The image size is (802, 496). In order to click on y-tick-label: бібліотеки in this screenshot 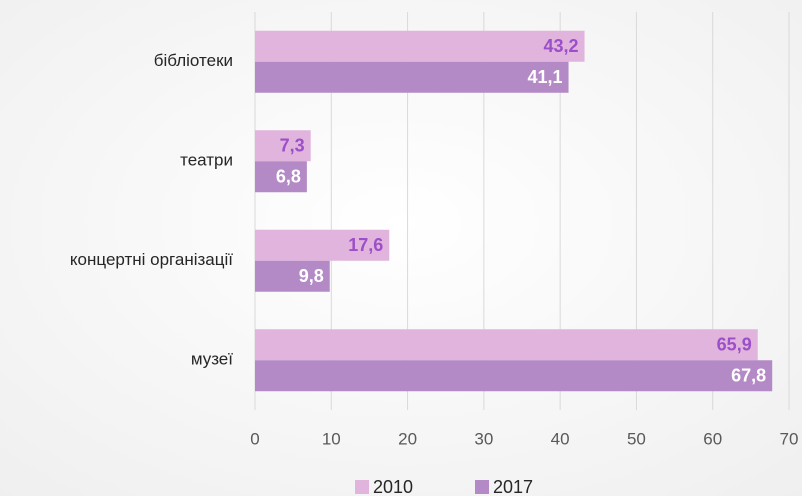, I will do `click(193, 60)`.